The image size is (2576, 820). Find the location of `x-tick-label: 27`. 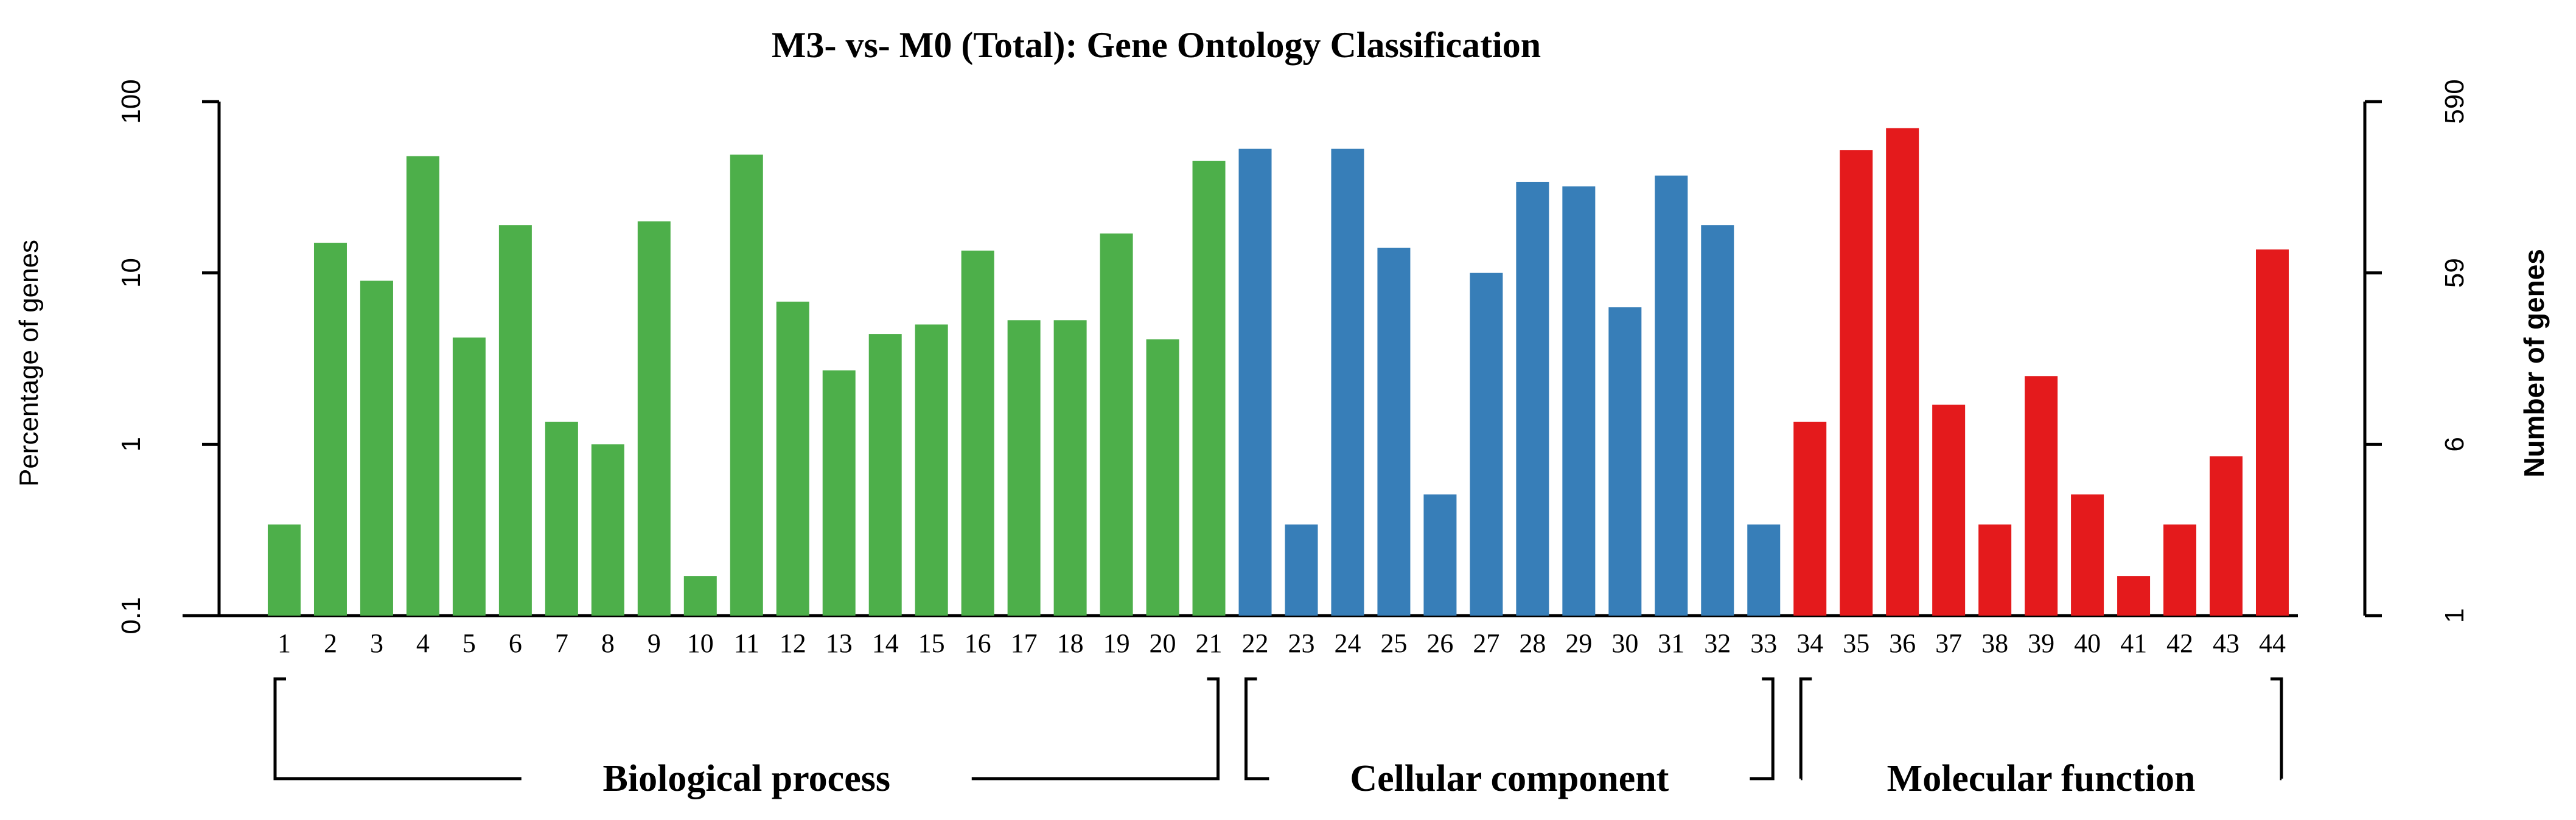

x-tick-label: 27 is located at coordinates (1486, 643).